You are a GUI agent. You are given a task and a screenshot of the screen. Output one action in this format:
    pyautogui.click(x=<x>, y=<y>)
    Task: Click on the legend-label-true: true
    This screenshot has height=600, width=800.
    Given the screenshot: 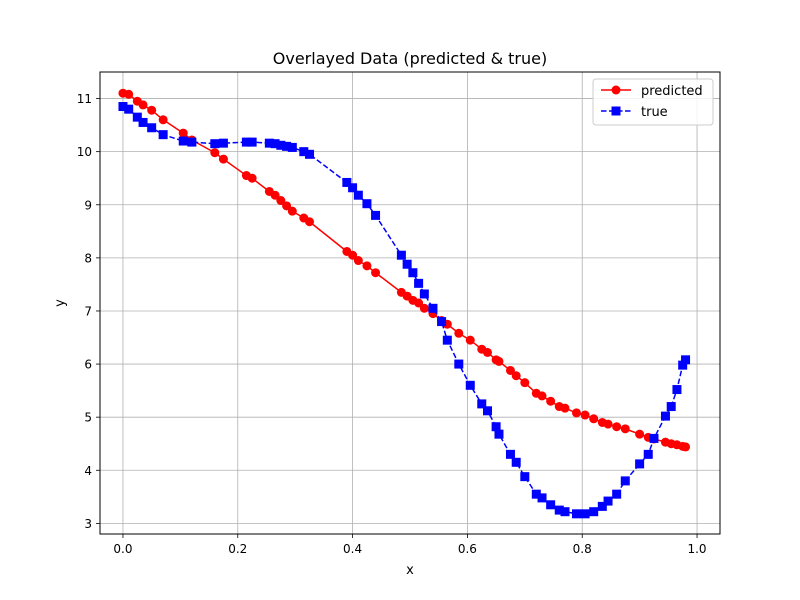 What is the action you would take?
    pyautogui.click(x=654, y=112)
    